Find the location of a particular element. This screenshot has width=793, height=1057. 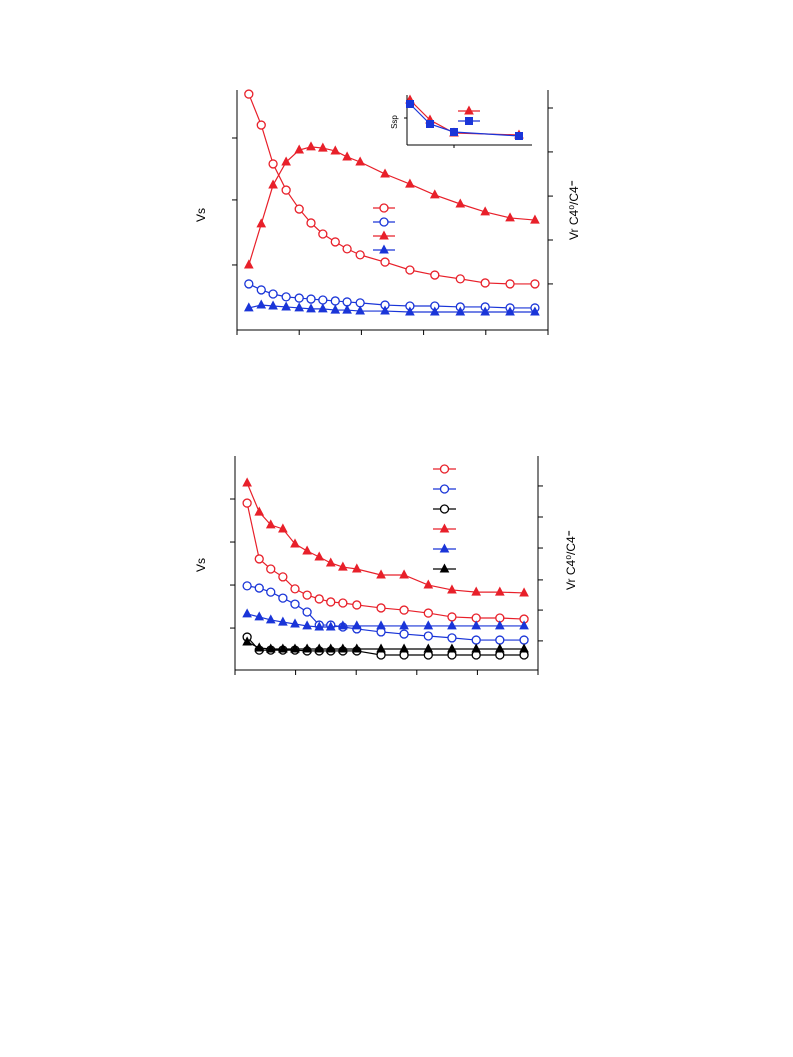

y-axis-label: Vs is located at coordinates (201, 565).